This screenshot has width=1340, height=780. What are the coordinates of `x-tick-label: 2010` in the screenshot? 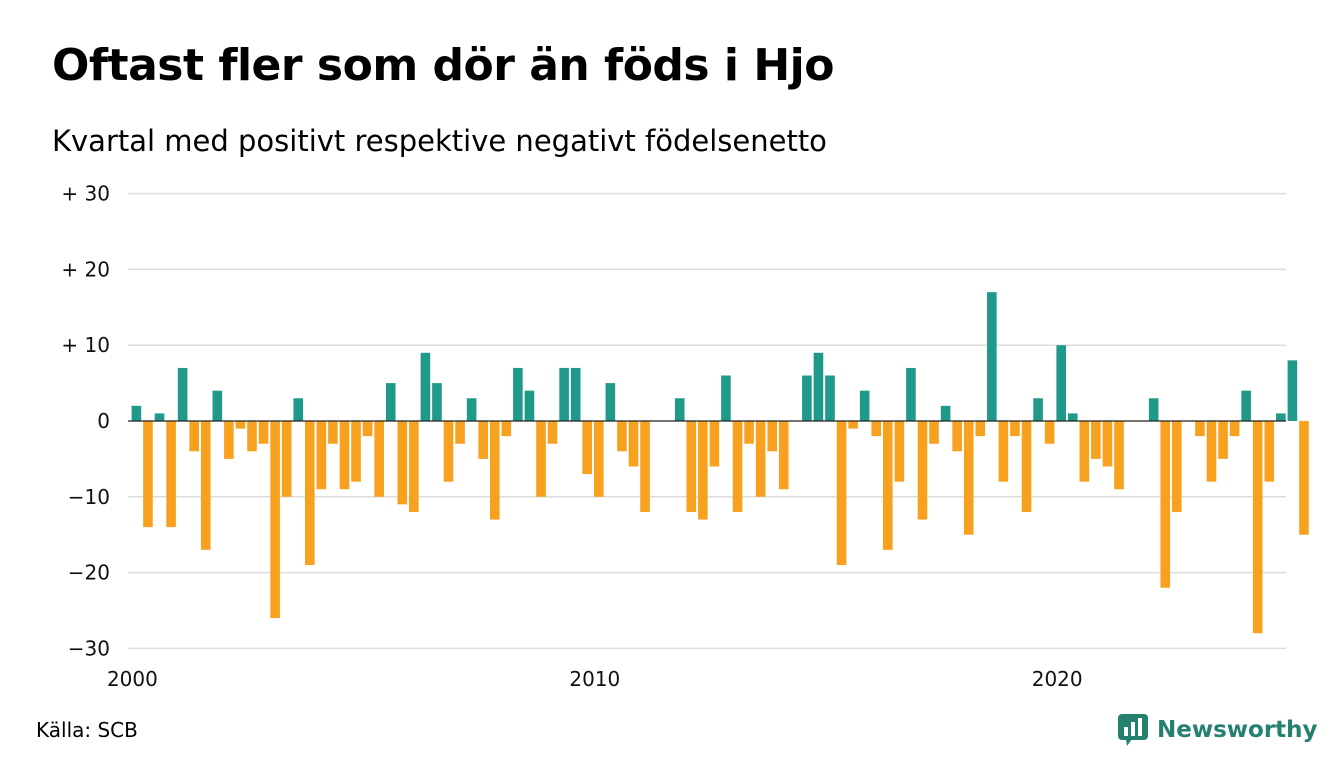 It's located at (594, 679).